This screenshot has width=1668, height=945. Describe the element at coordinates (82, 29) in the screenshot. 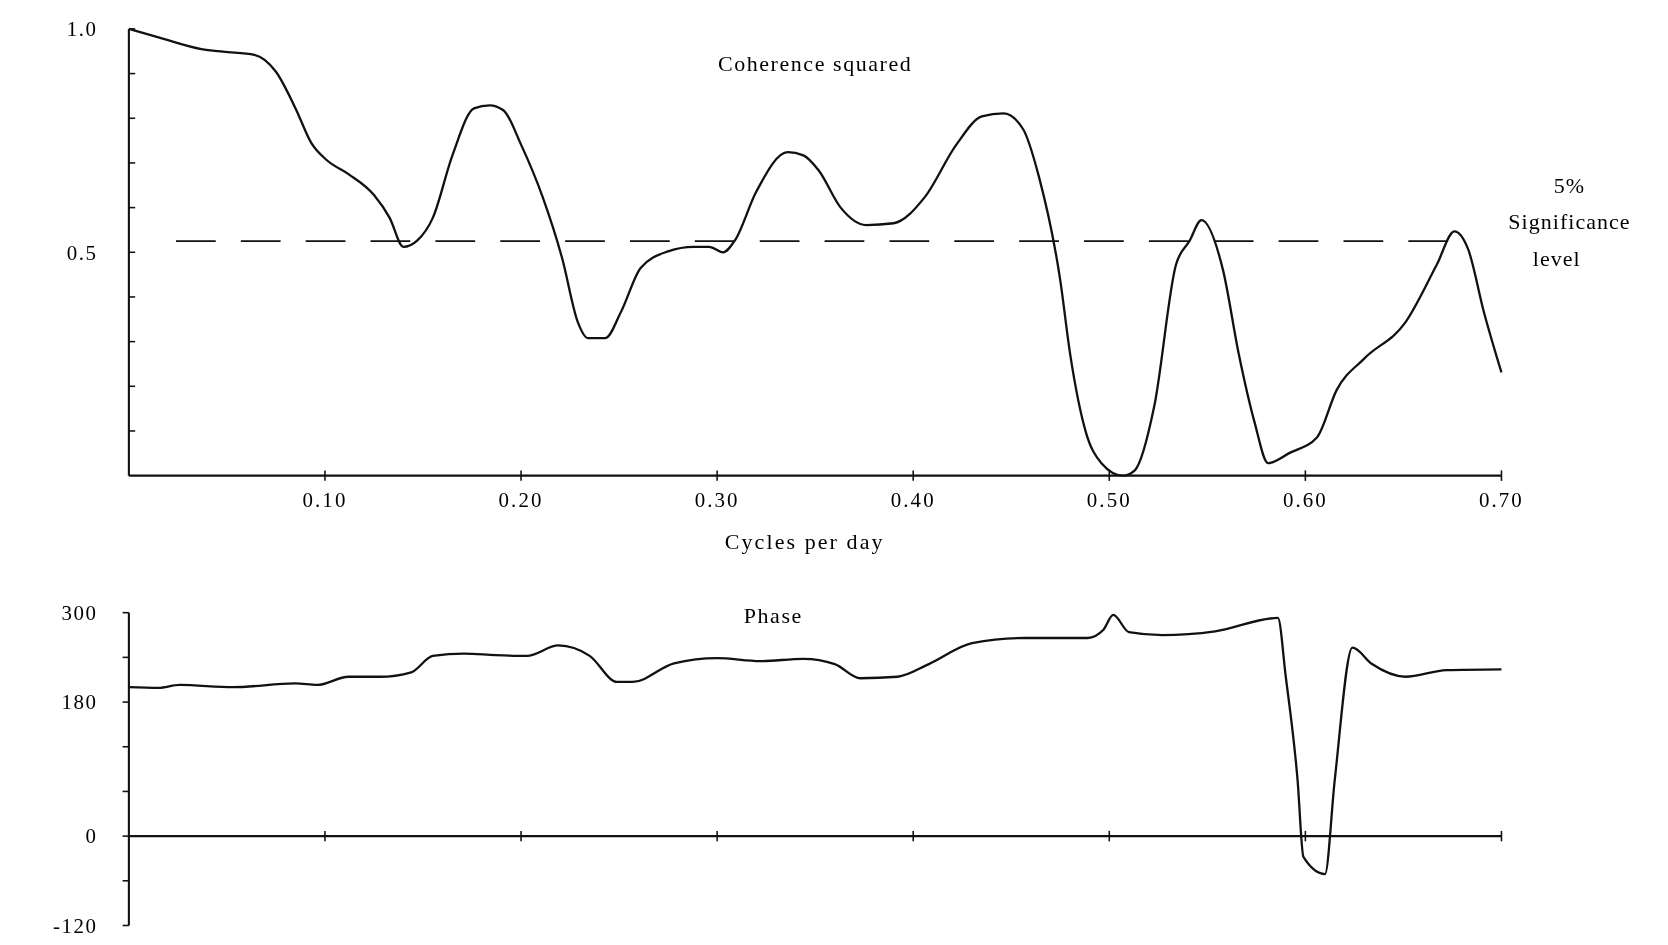

I see `y-tick-label: 1.0` at that location.